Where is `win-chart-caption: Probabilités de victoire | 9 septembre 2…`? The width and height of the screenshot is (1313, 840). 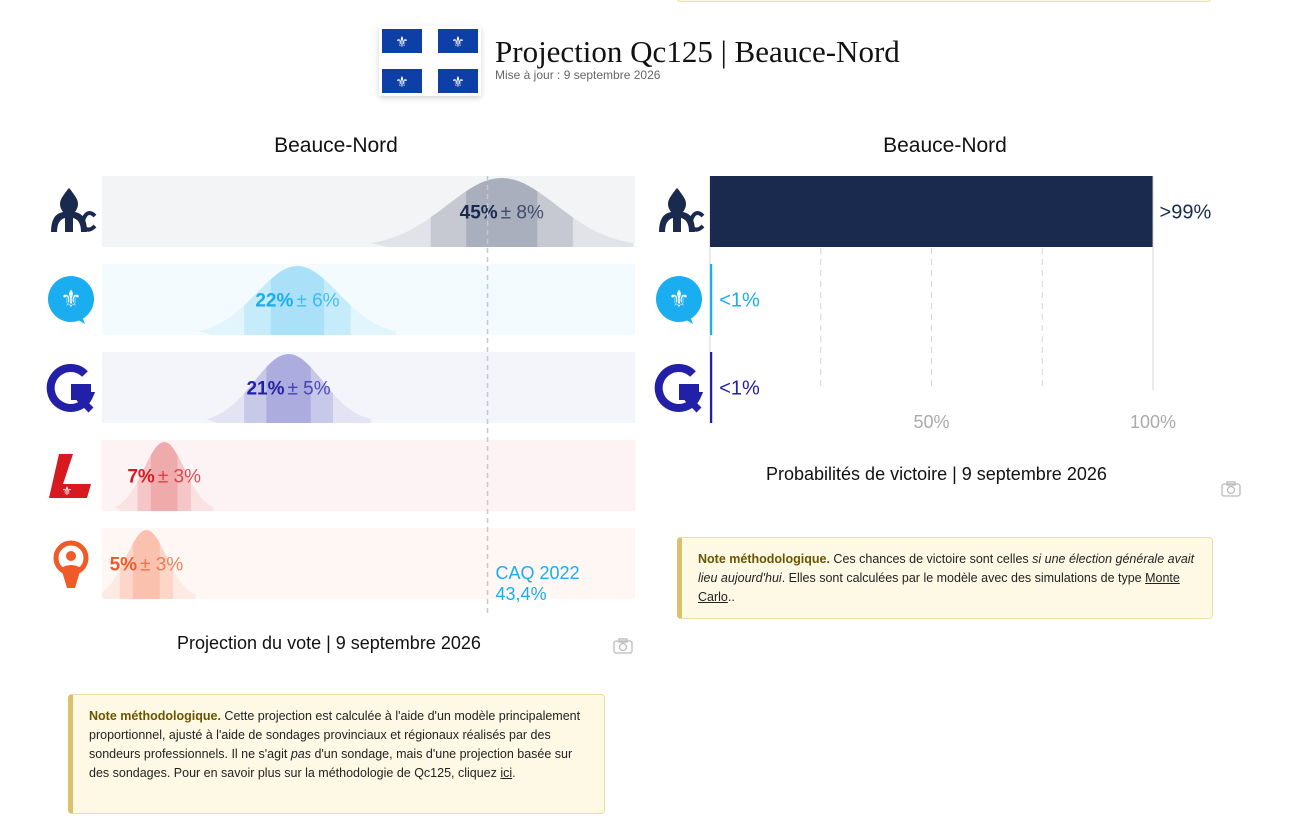 win-chart-caption: Probabilités de victoire | 9 septembre 2… is located at coordinates (936, 474).